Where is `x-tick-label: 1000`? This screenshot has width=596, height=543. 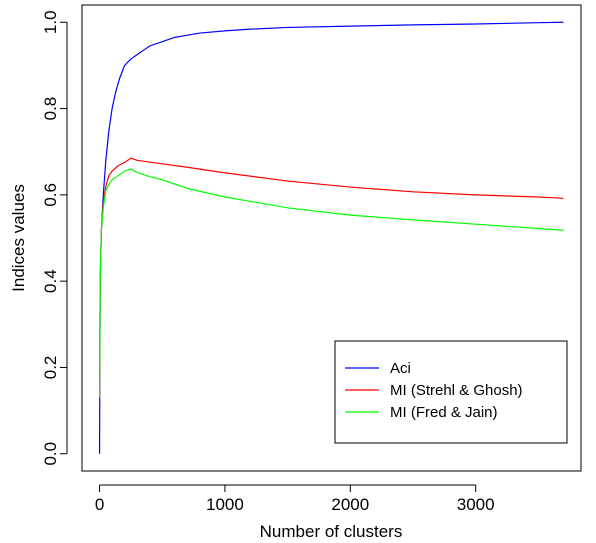
x-tick-label: 1000 is located at coordinates (225, 504).